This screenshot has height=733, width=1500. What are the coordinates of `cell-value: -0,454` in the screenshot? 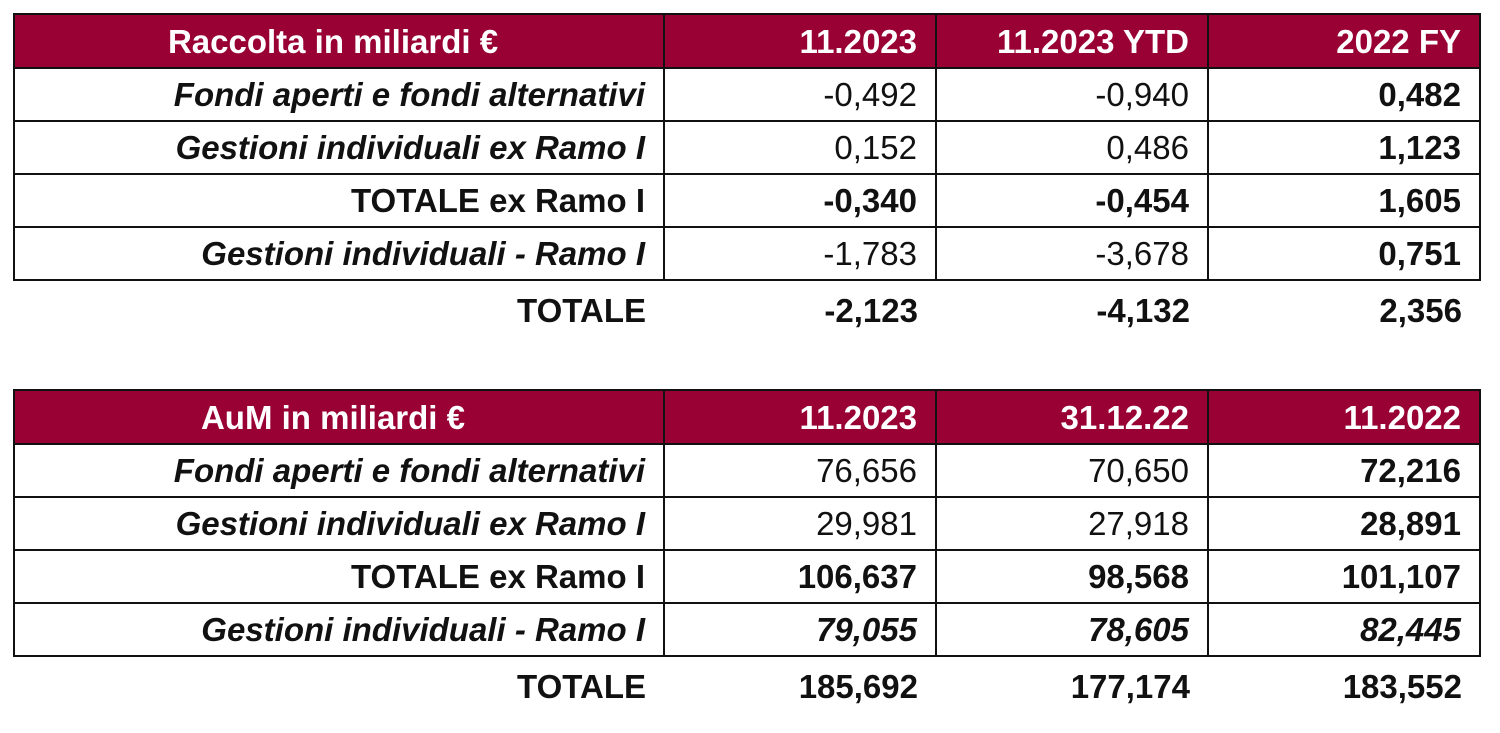 It's located at (1072, 200).